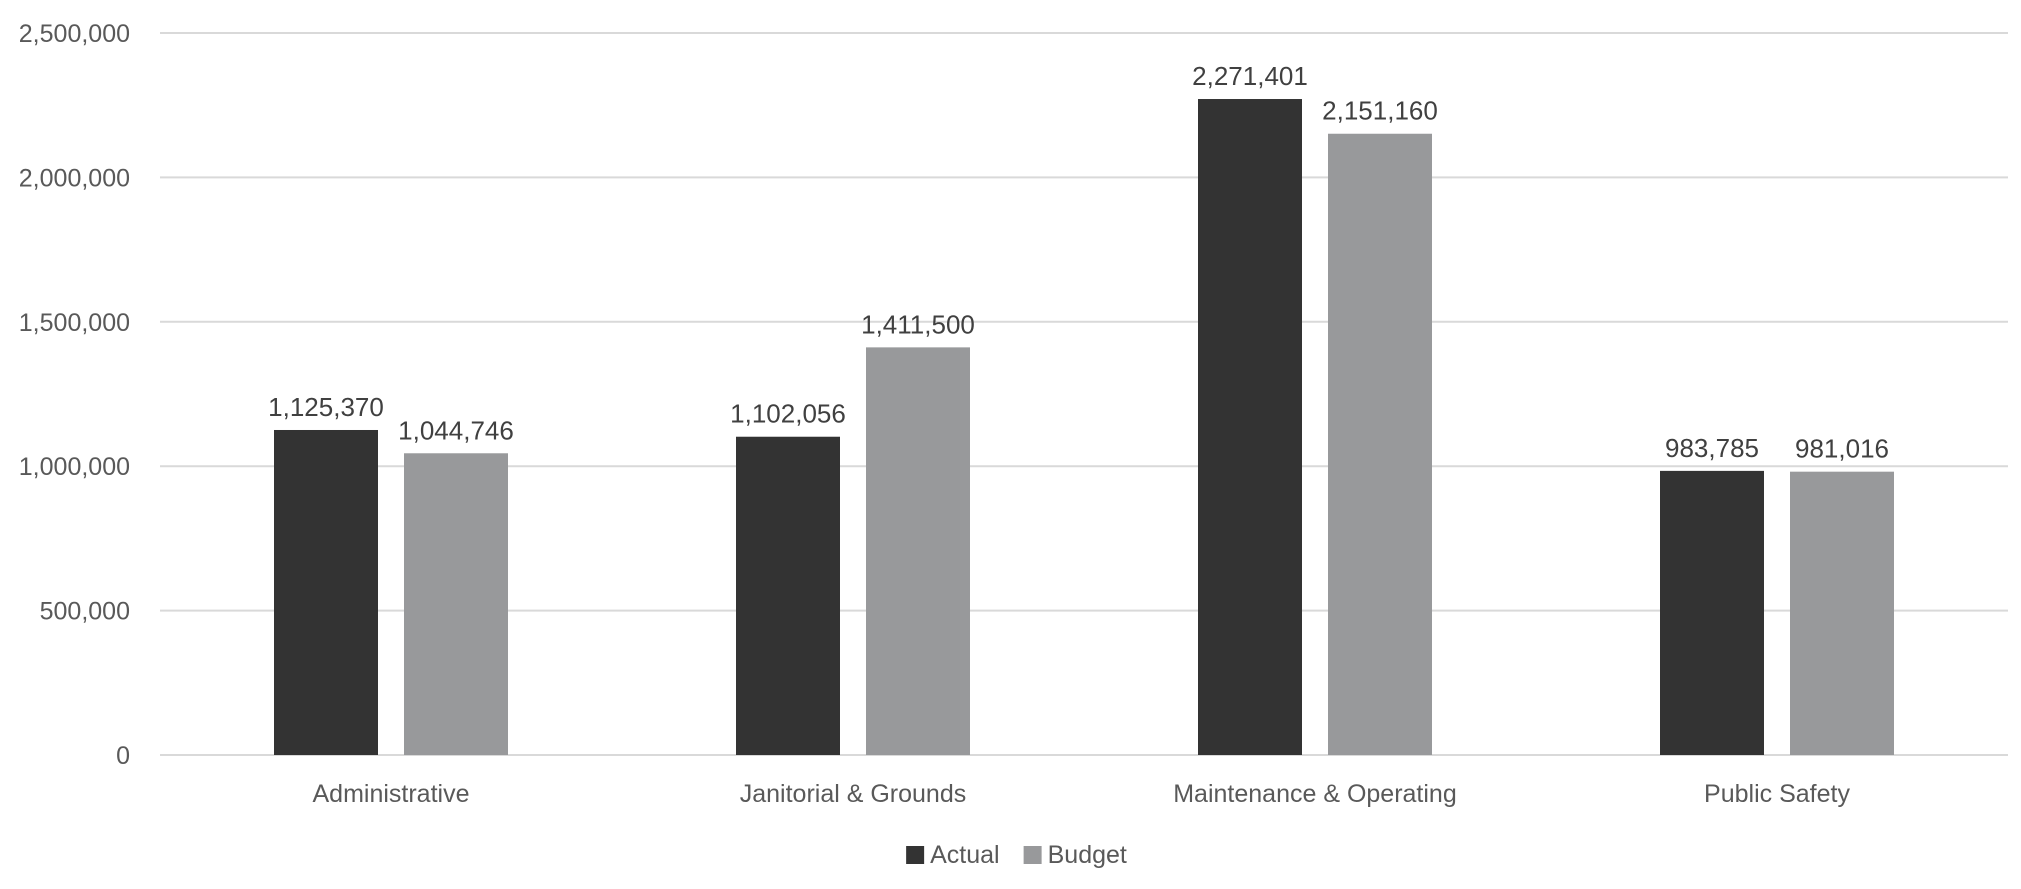  I want to click on y-tick-label: 1,500,000, so click(74, 323).